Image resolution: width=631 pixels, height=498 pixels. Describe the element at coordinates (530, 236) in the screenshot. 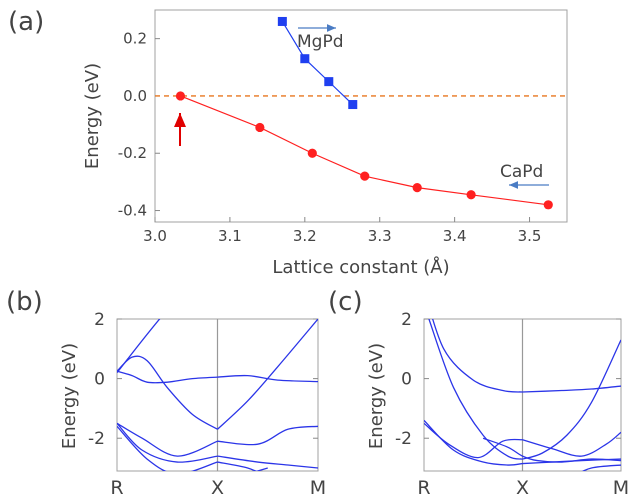

I see `panel-a-xtick-label: 3.5` at that location.